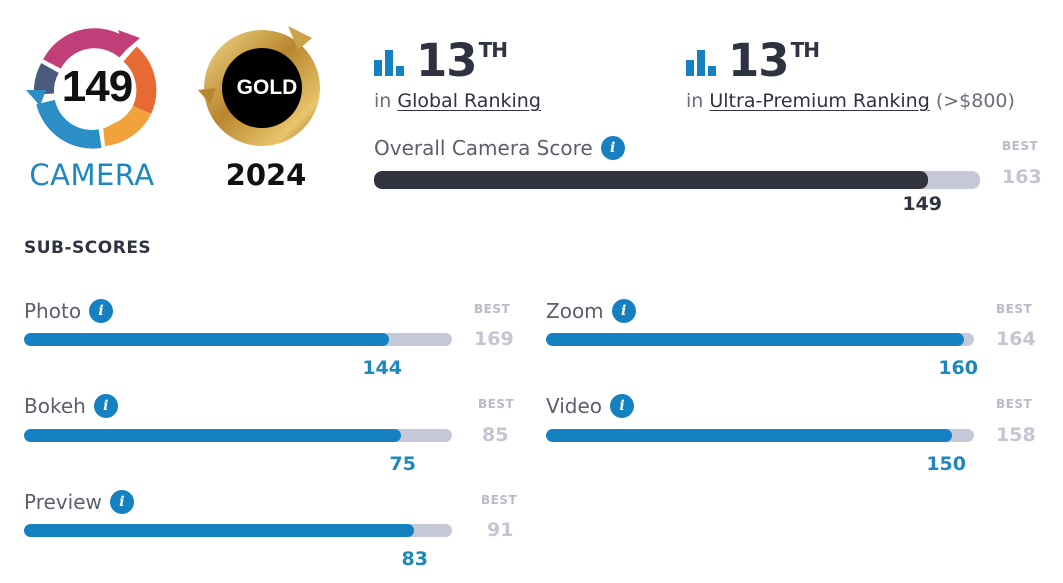  Describe the element at coordinates (500, 530) in the screenshot. I see `preview-best-value: 91` at that location.